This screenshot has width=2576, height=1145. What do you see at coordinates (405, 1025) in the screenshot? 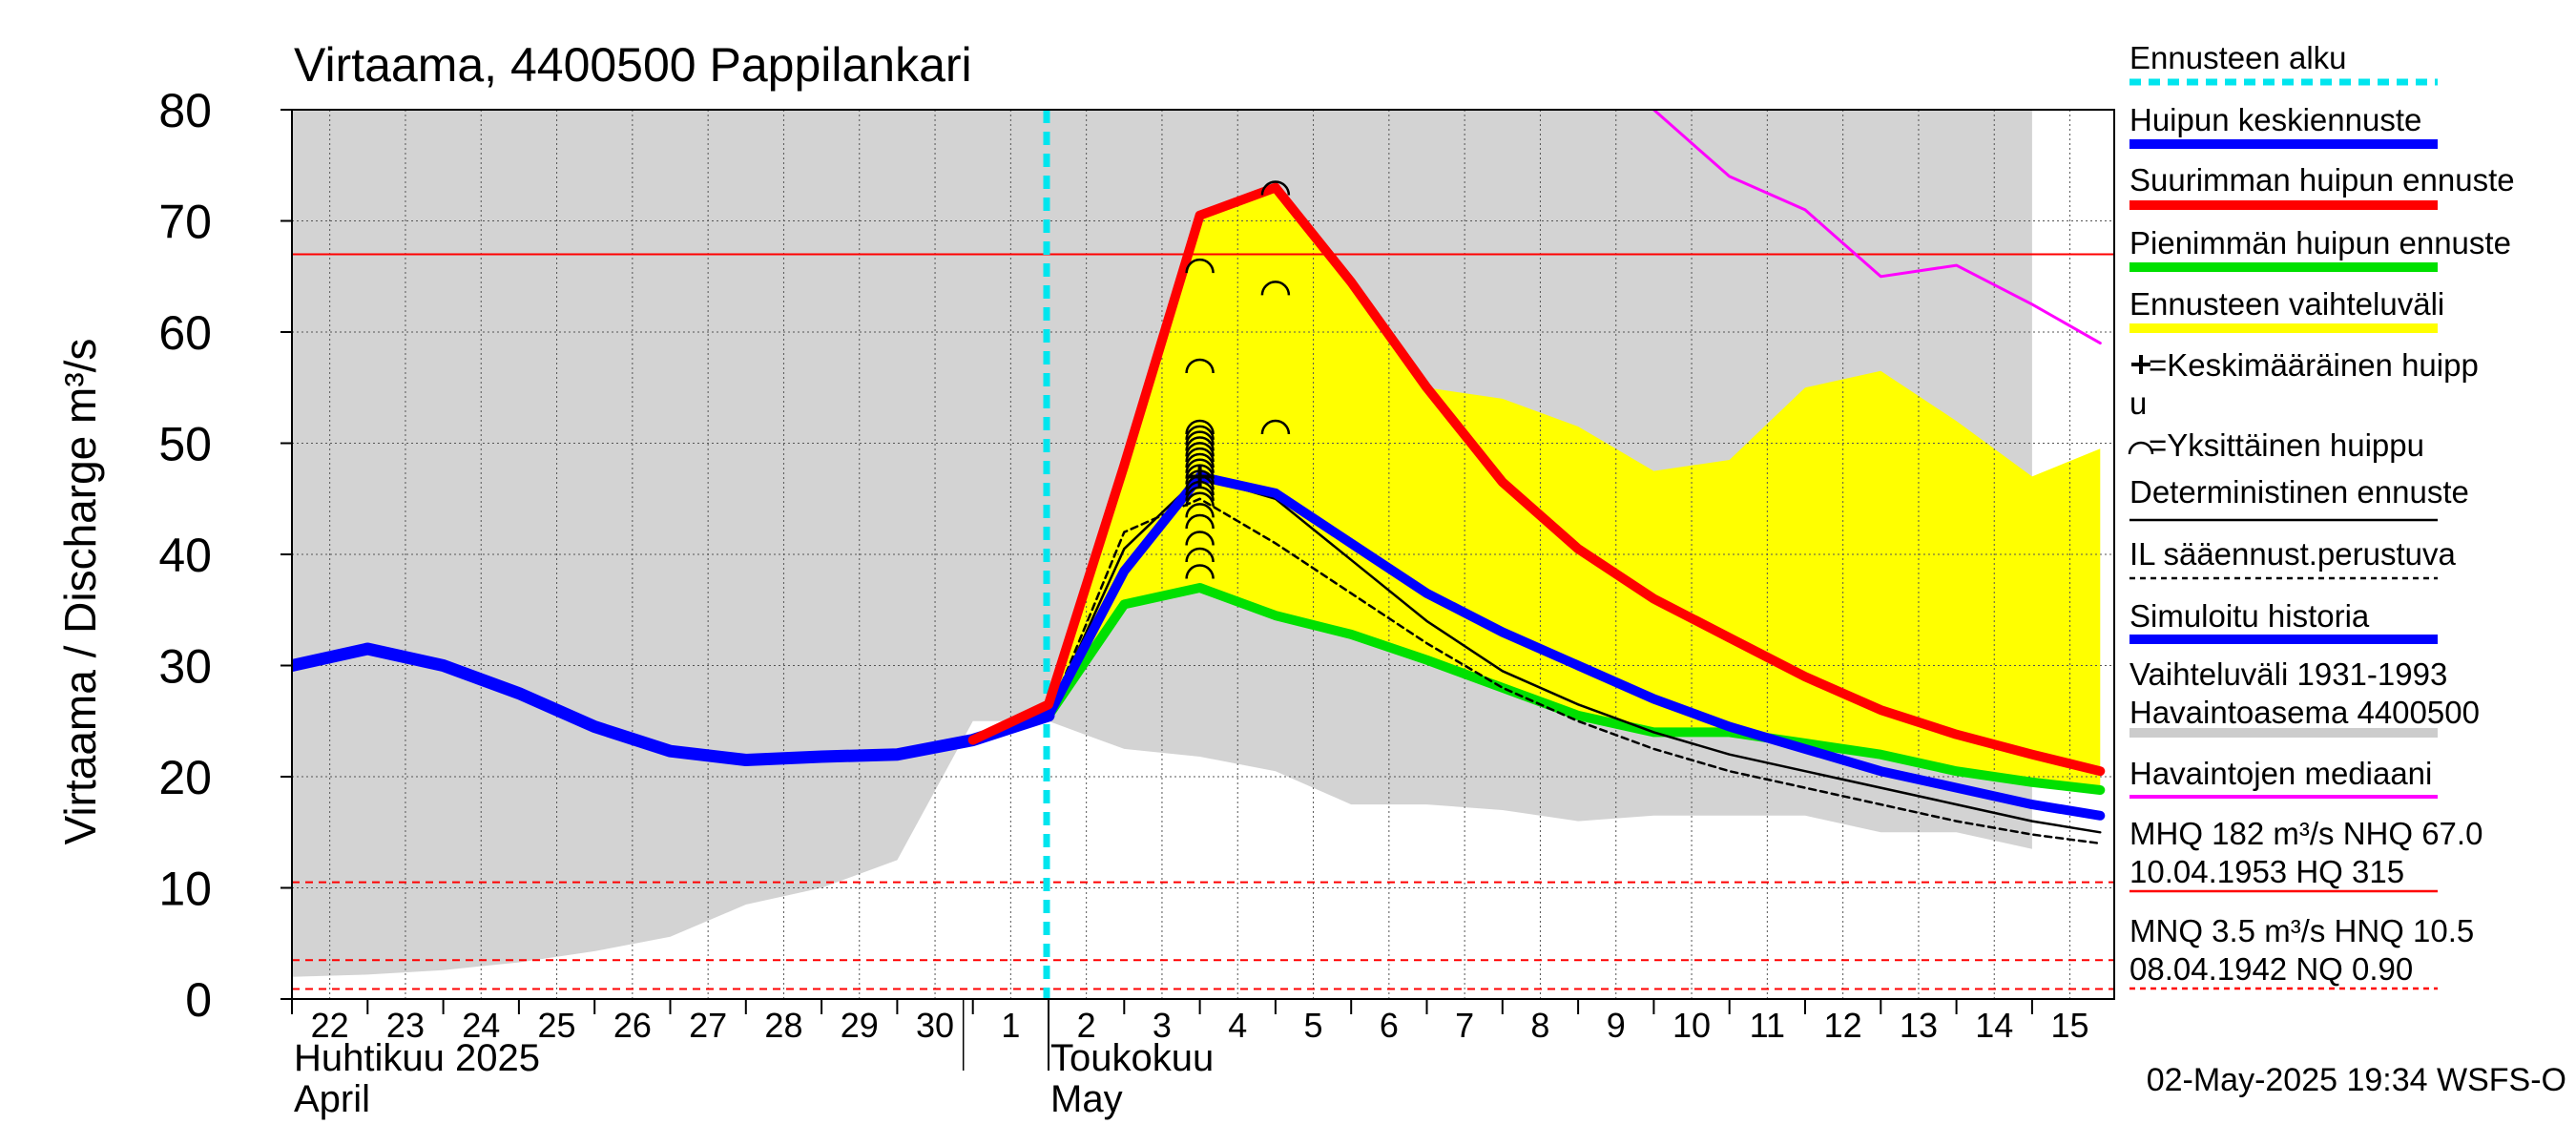
I see `x-tick-label: 23` at bounding box center [405, 1025].